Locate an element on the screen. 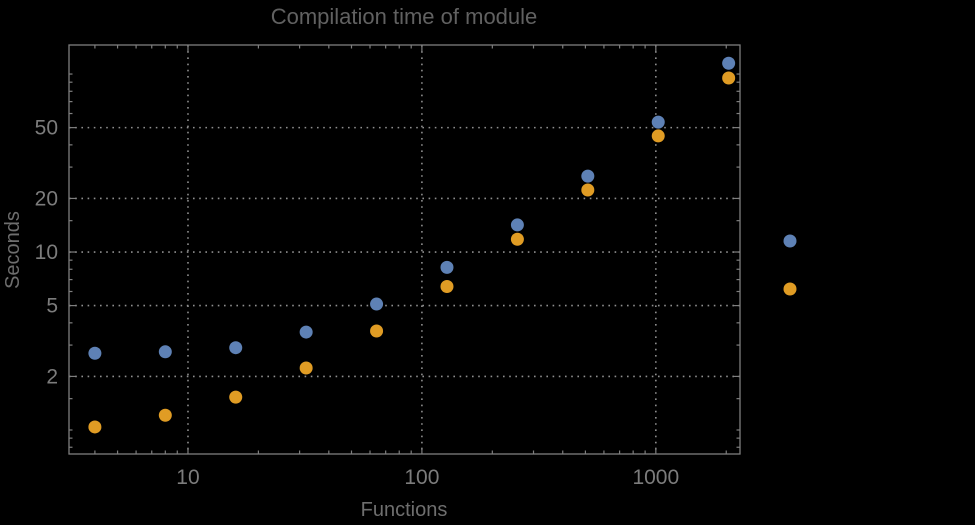 This screenshot has height=525, width=975. y-tick-label: 20 is located at coordinates (46, 198).